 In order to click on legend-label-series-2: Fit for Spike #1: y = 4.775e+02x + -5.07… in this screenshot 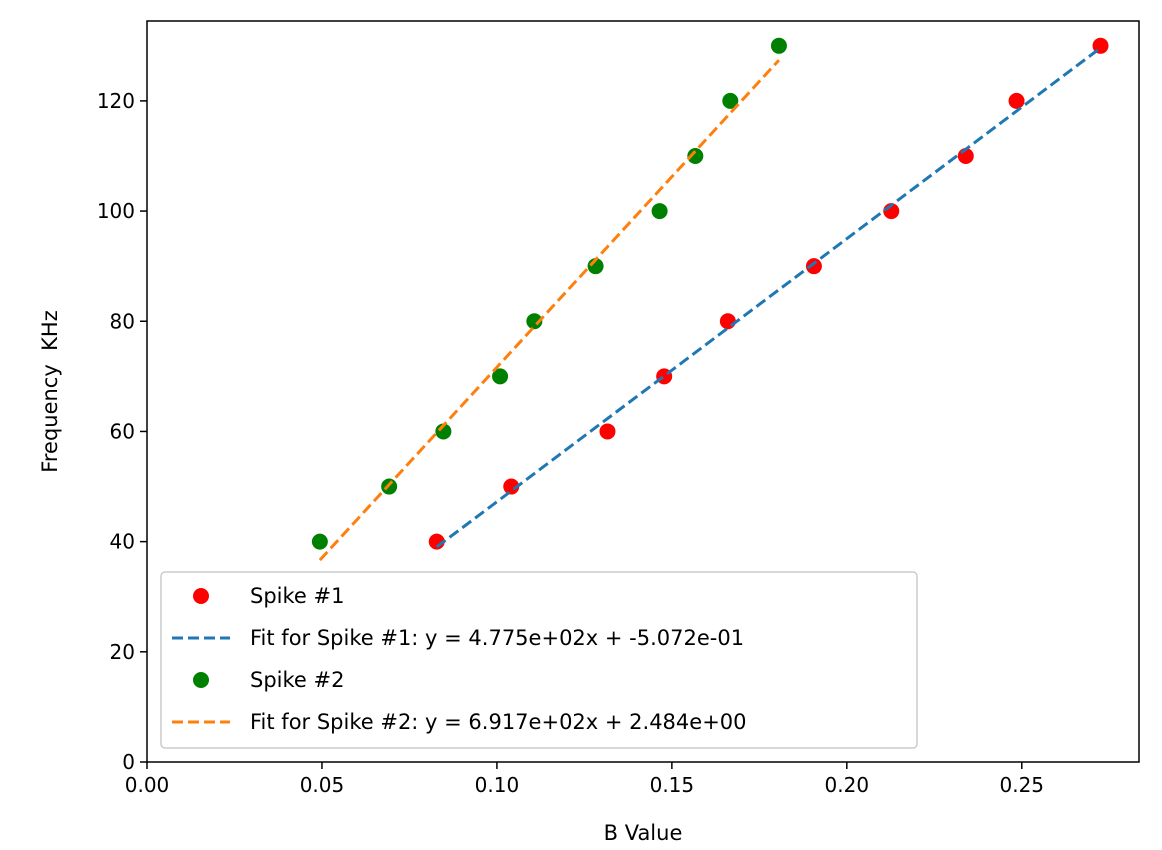, I will do `click(497, 638)`.